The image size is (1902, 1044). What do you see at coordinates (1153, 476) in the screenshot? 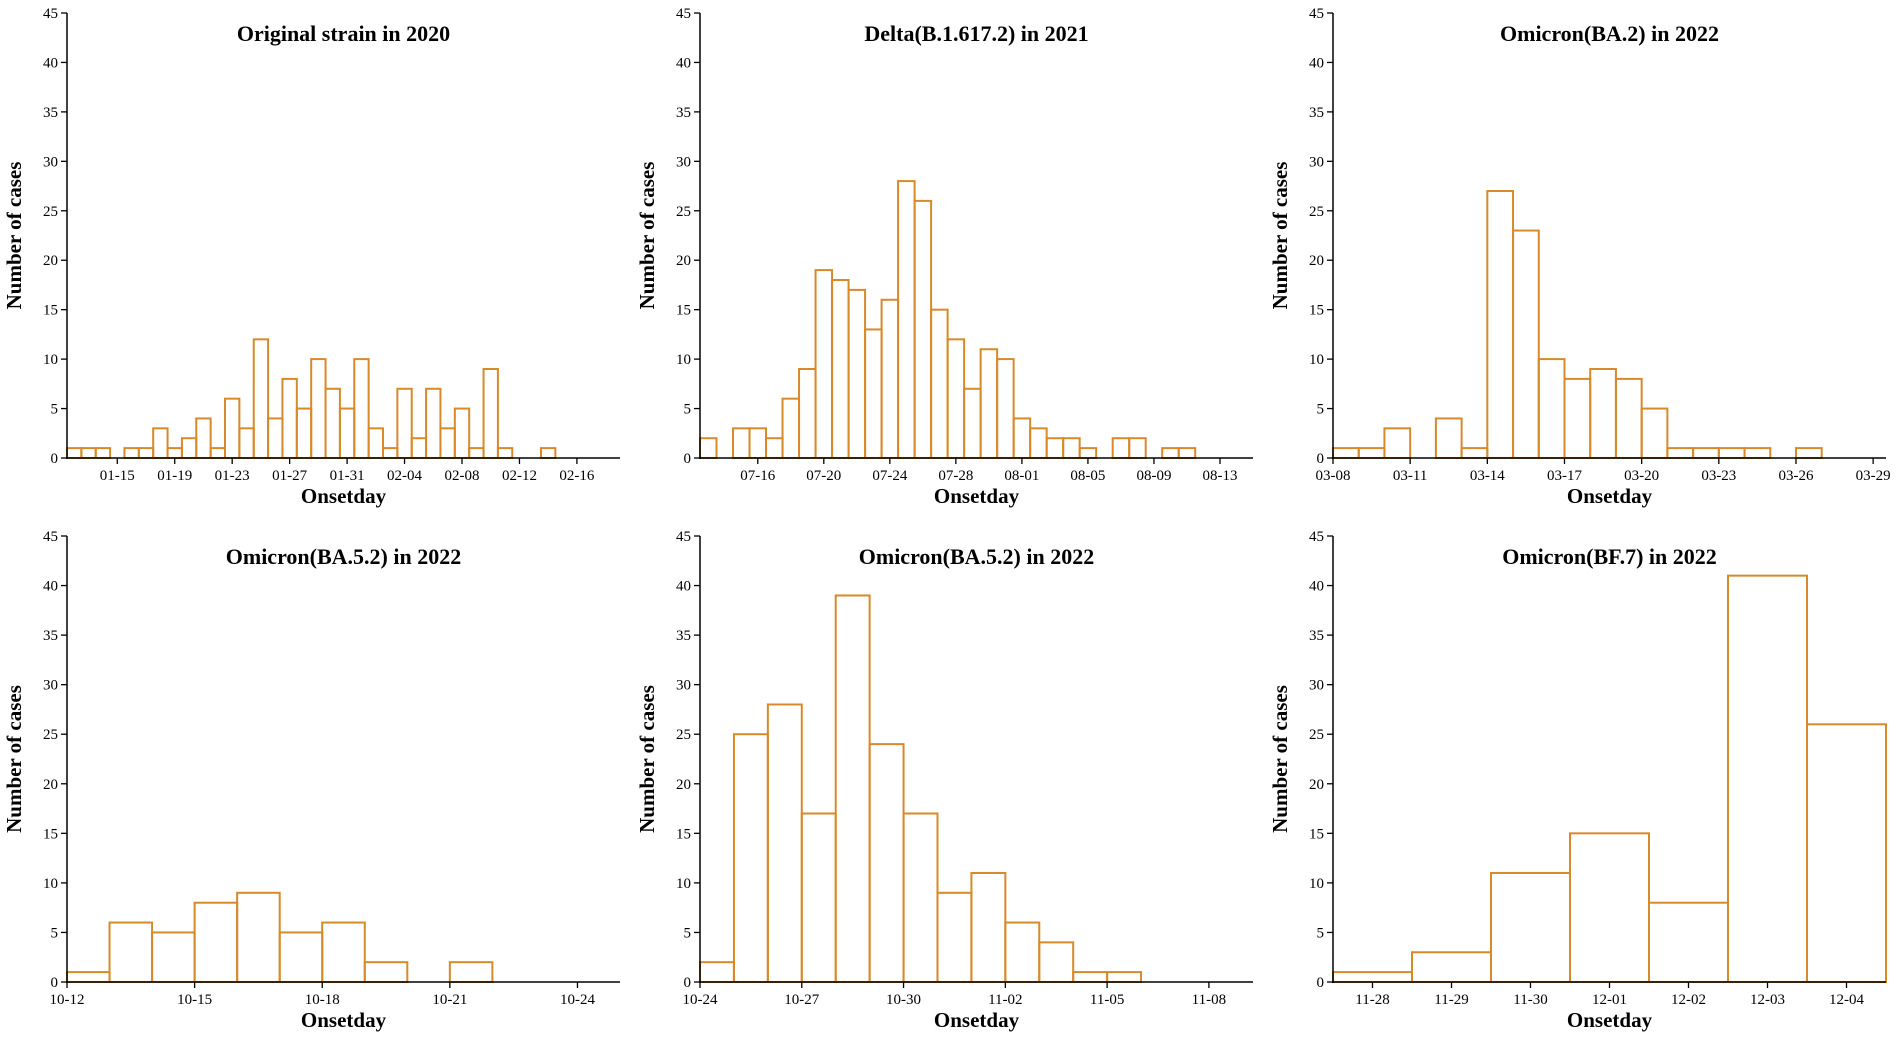
I see `x-tick-label: 08-09` at bounding box center [1153, 476].